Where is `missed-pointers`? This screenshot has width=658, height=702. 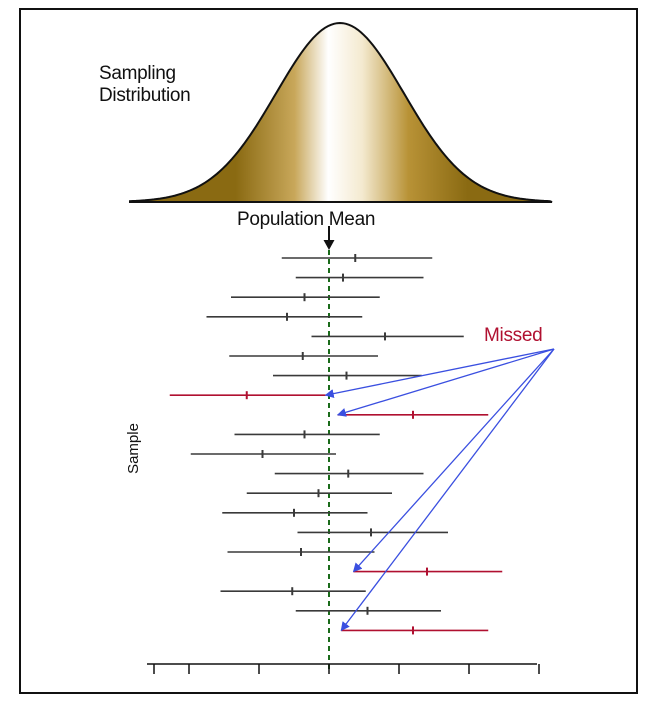
missed-pointers is located at coordinates (439, 490).